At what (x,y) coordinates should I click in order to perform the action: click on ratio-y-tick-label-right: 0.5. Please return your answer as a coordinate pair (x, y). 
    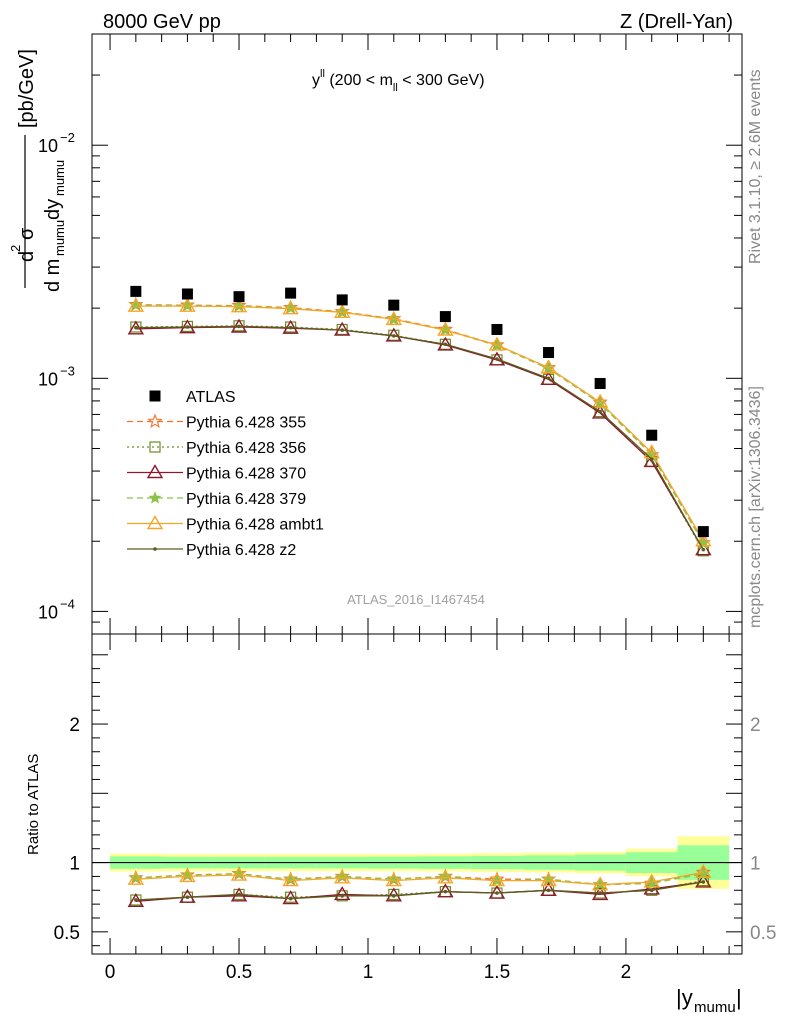
    Looking at the image, I should click on (763, 933).